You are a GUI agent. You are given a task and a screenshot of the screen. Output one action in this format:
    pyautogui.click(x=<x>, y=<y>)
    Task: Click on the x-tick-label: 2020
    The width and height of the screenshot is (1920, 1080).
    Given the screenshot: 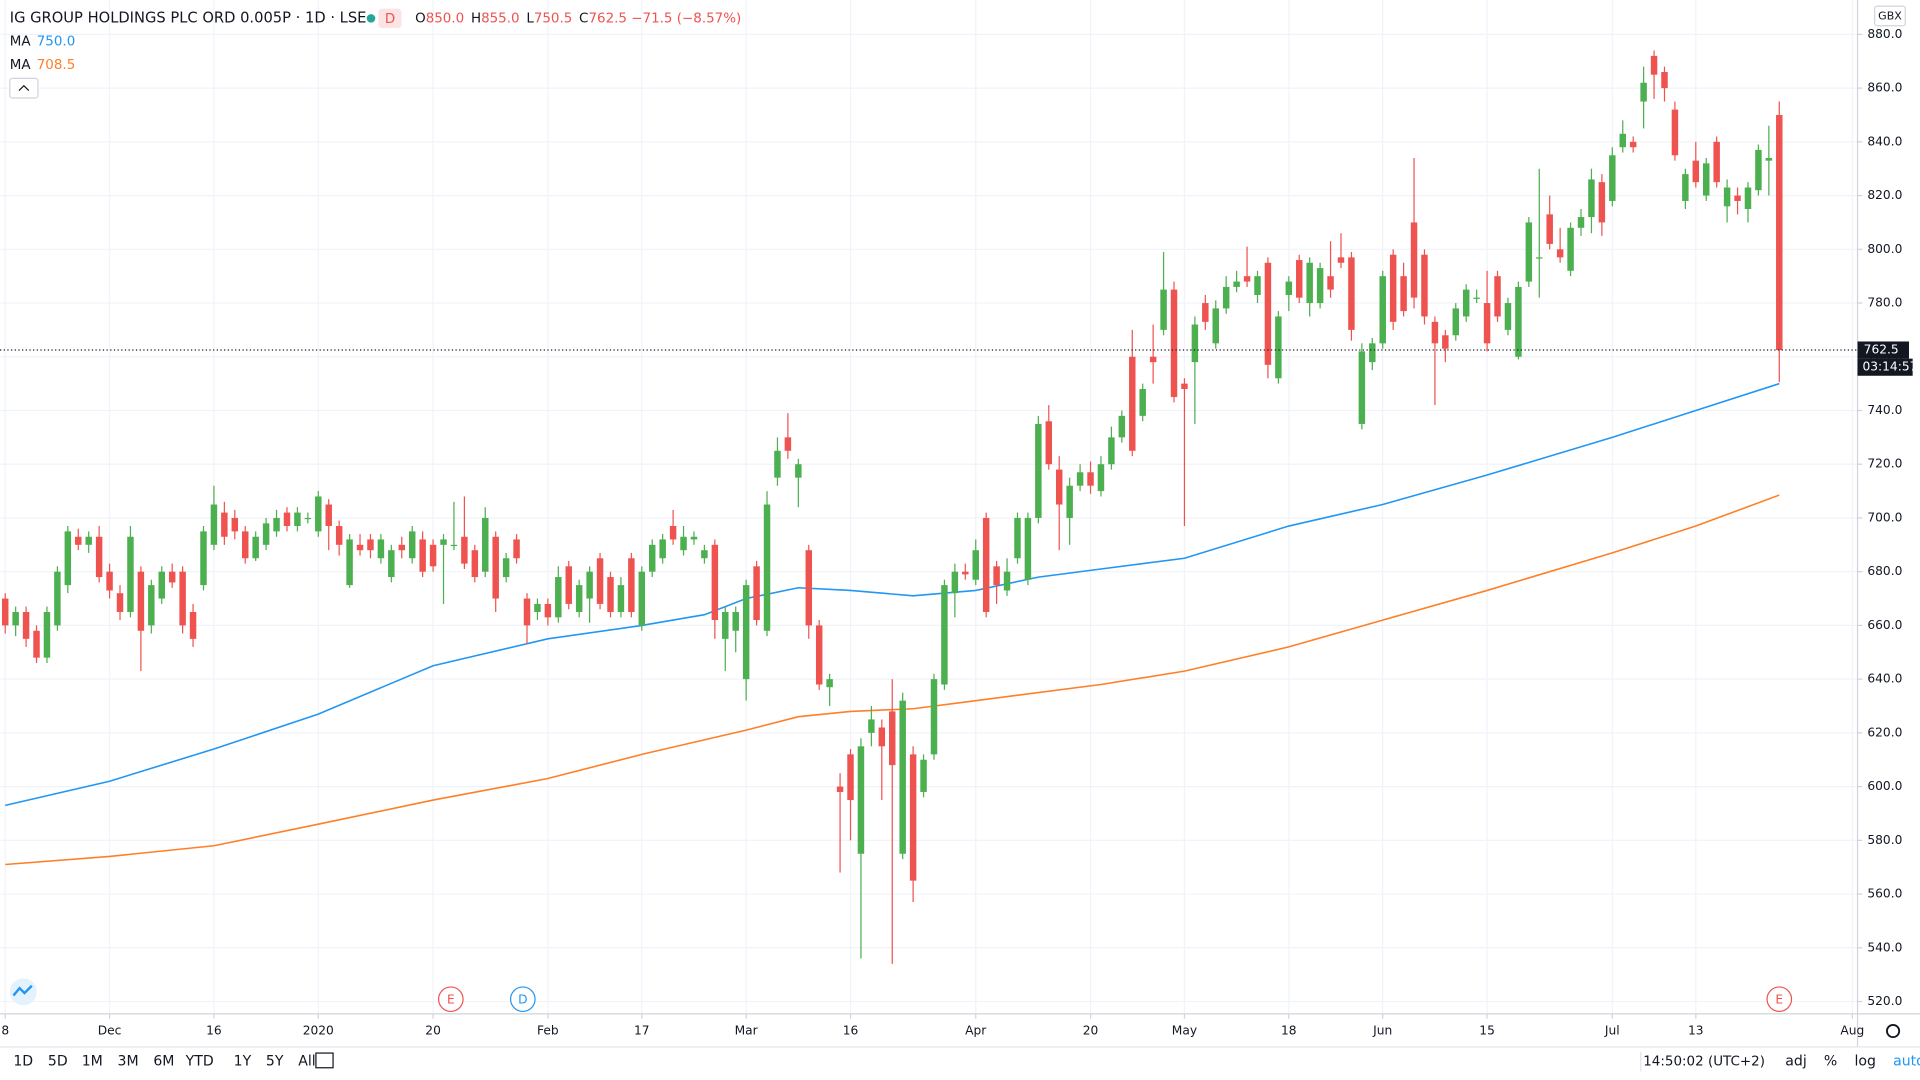 What is the action you would take?
    pyautogui.click(x=318, y=1031)
    